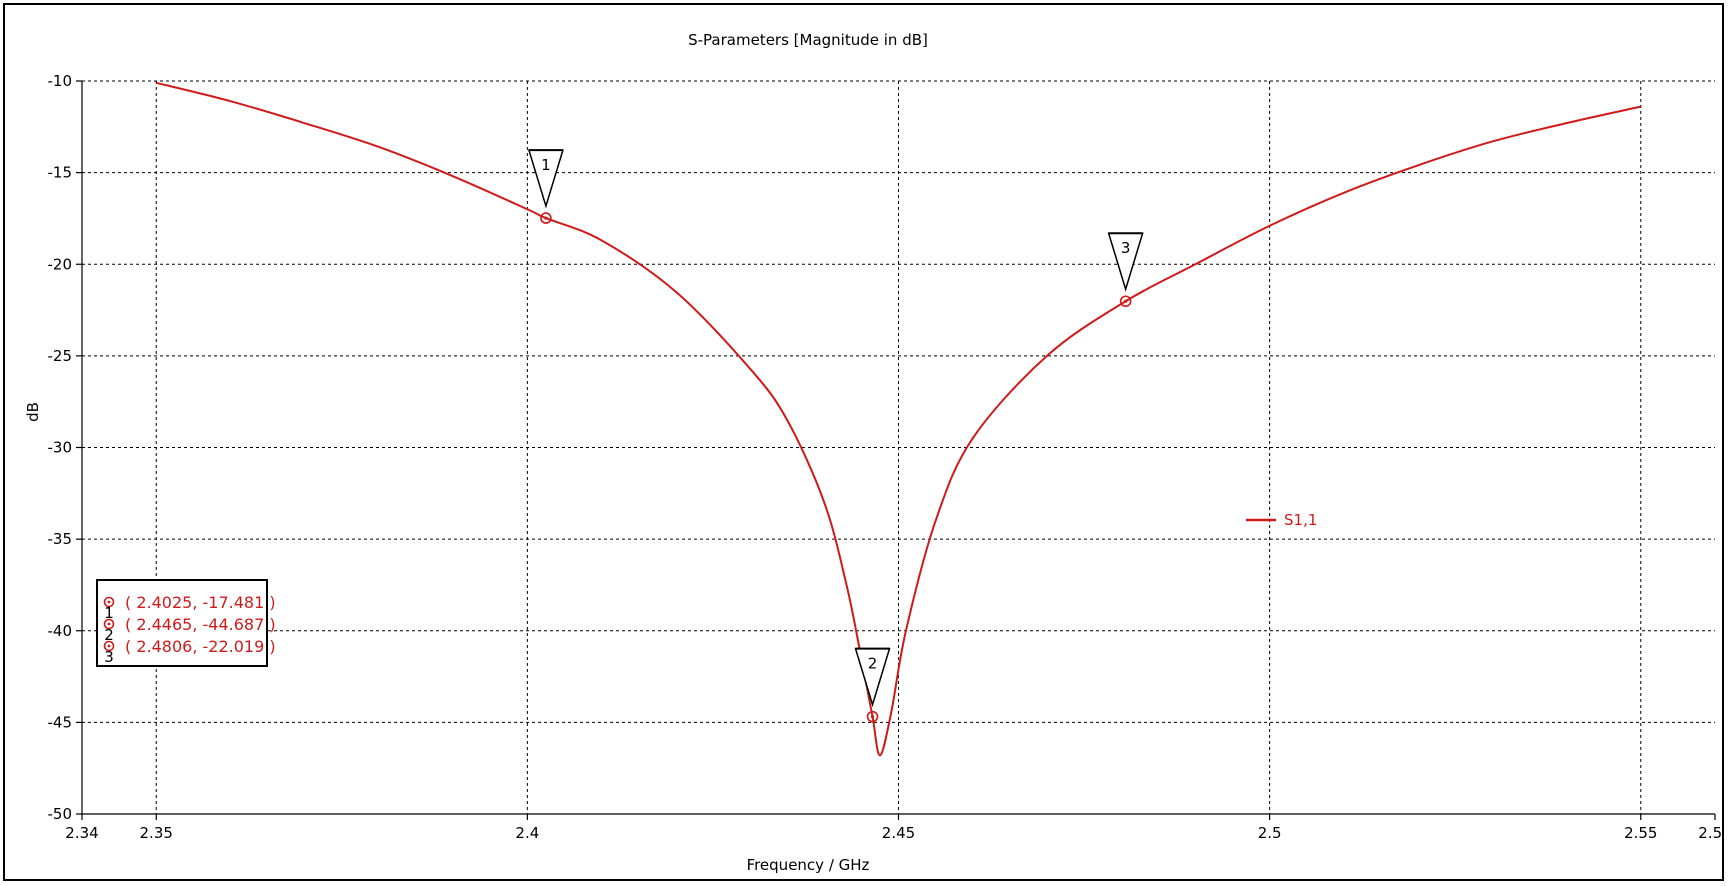  I want to click on x-axis-label: Frequency / GHz, so click(808, 865).